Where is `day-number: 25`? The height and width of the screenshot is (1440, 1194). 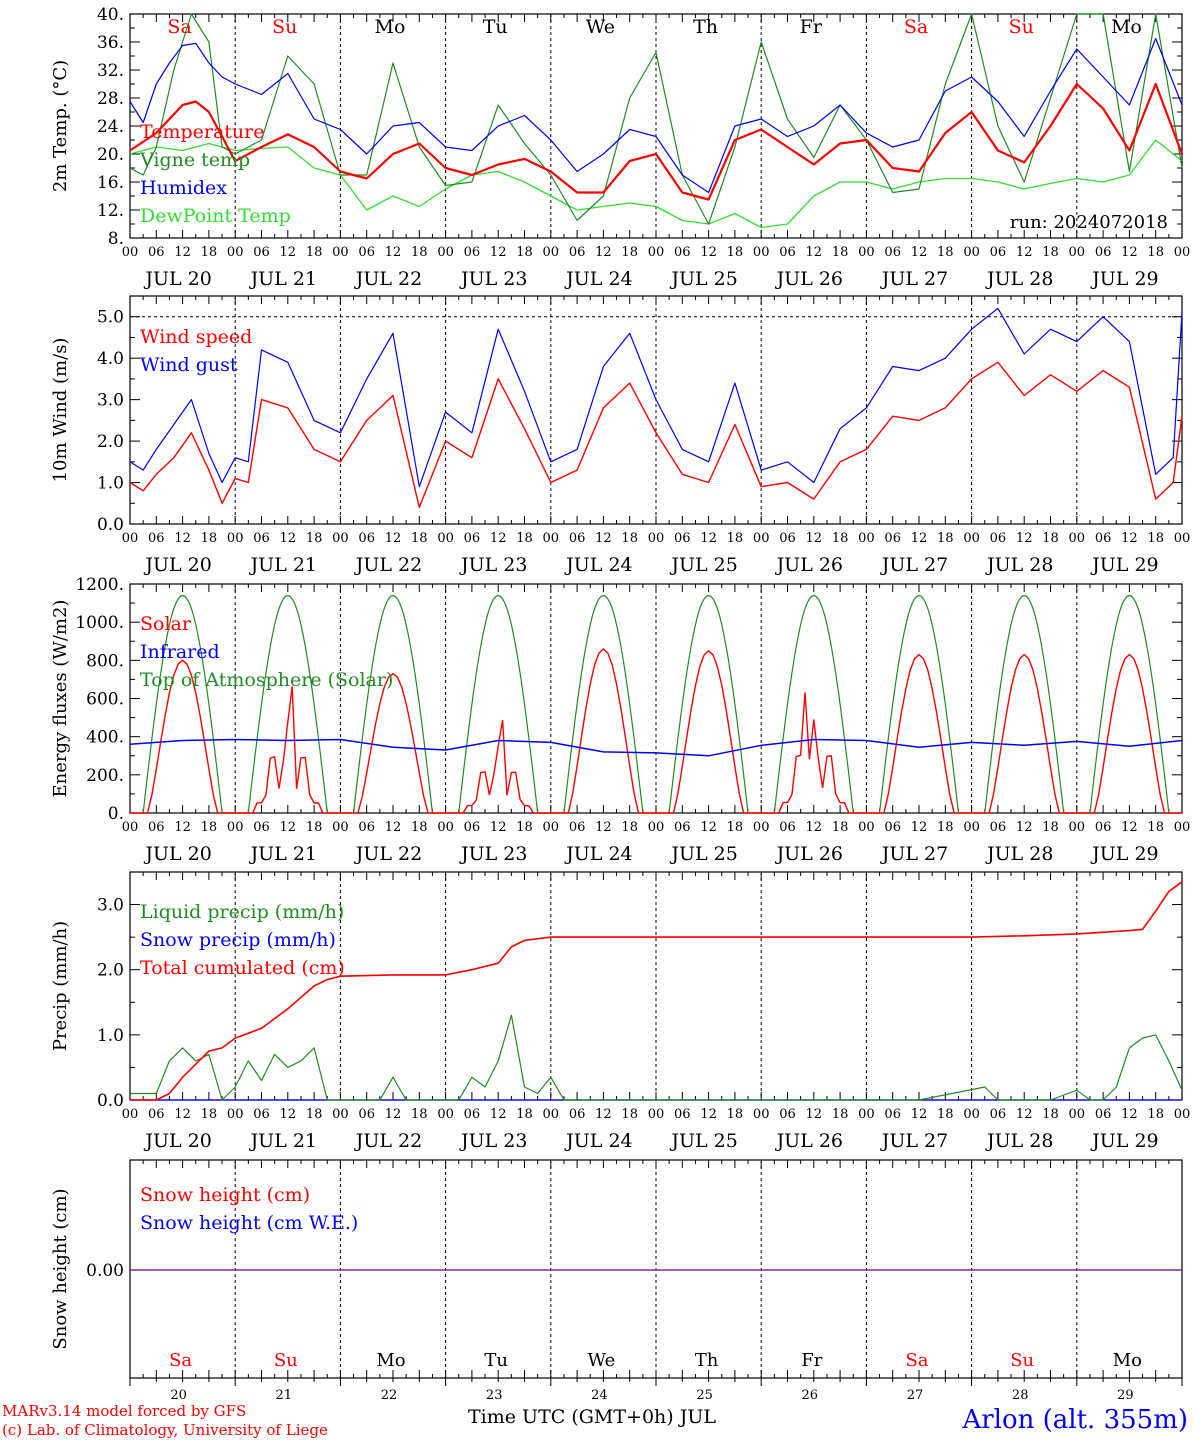 day-number: 25 is located at coordinates (704, 1395).